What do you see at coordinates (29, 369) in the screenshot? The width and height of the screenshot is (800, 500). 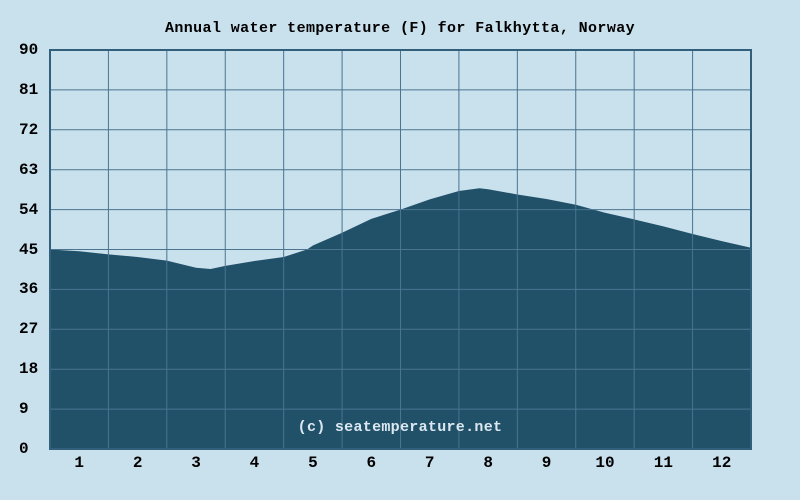 I see `y-tick-label: 18` at bounding box center [29, 369].